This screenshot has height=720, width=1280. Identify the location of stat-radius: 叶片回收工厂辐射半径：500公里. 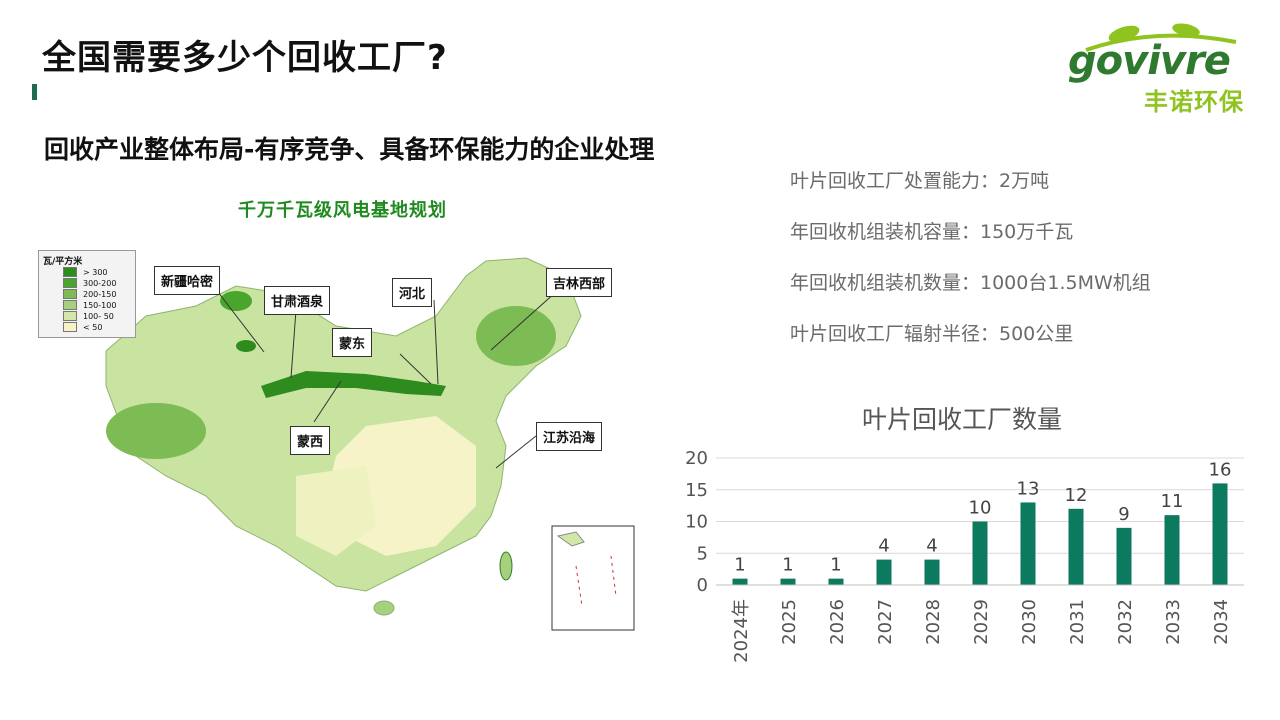
(932, 334).